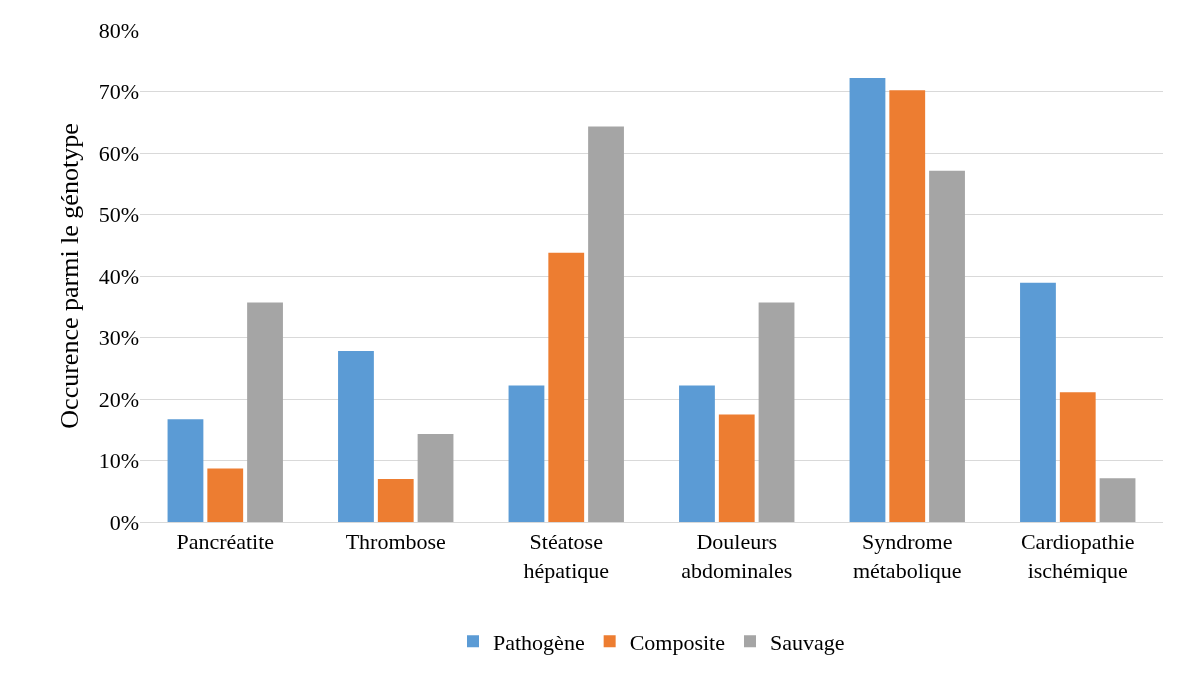  What do you see at coordinates (807, 642) in the screenshot?
I see `legend-label: Sauvage` at bounding box center [807, 642].